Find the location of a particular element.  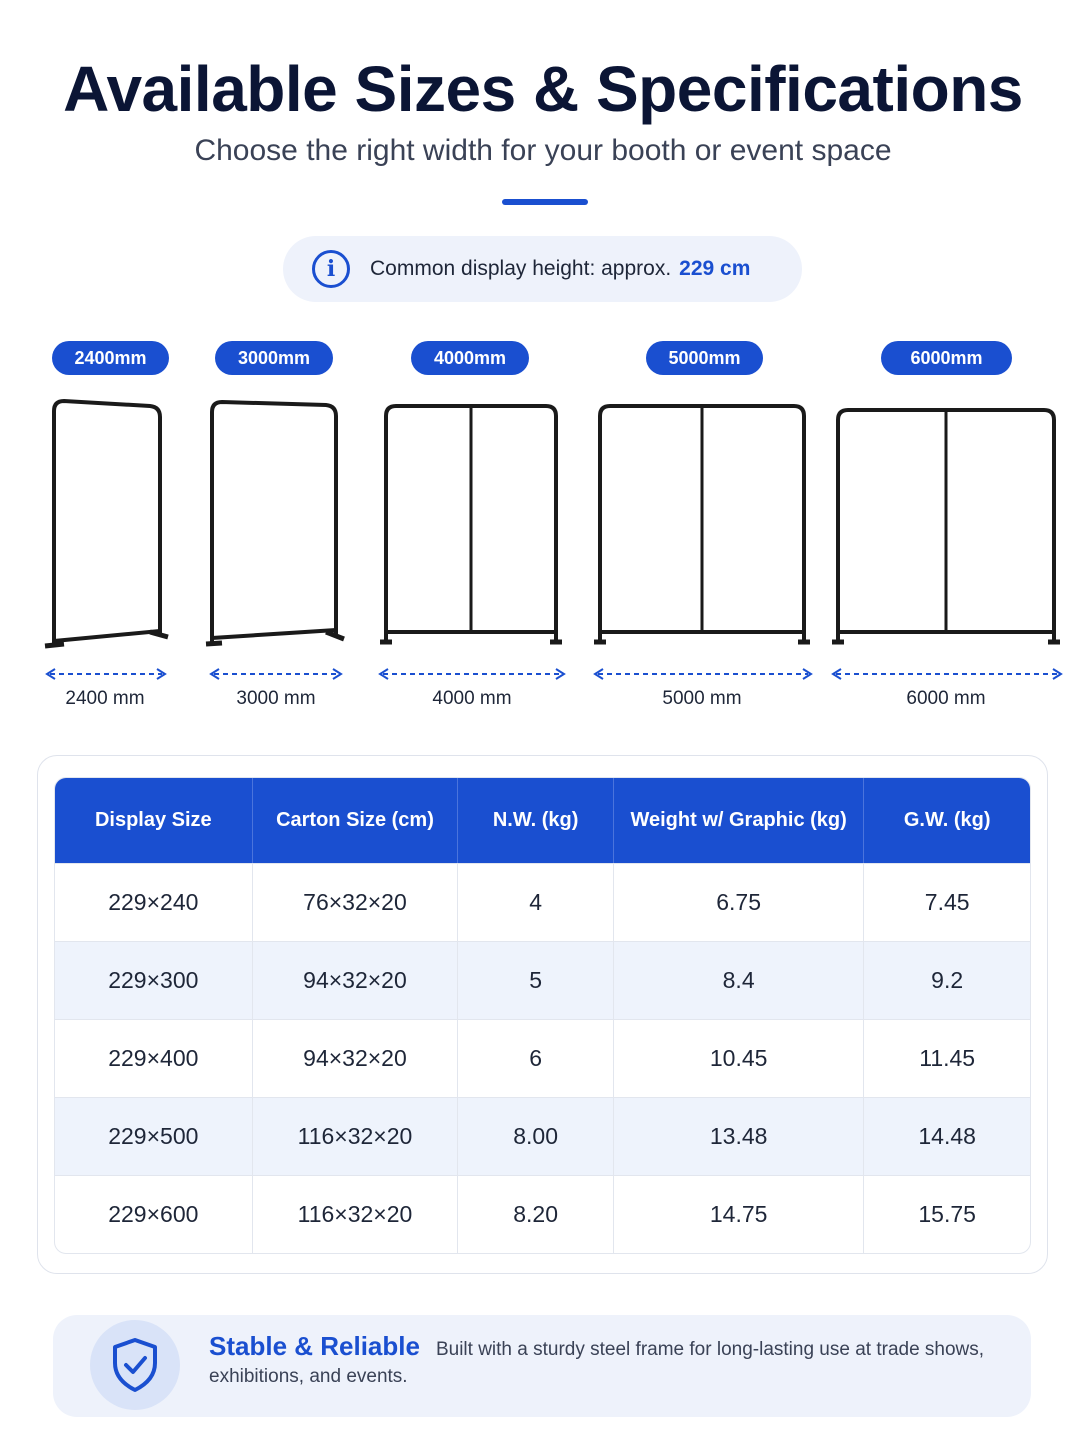

table-cell: 229×400 is located at coordinates (154, 1058).